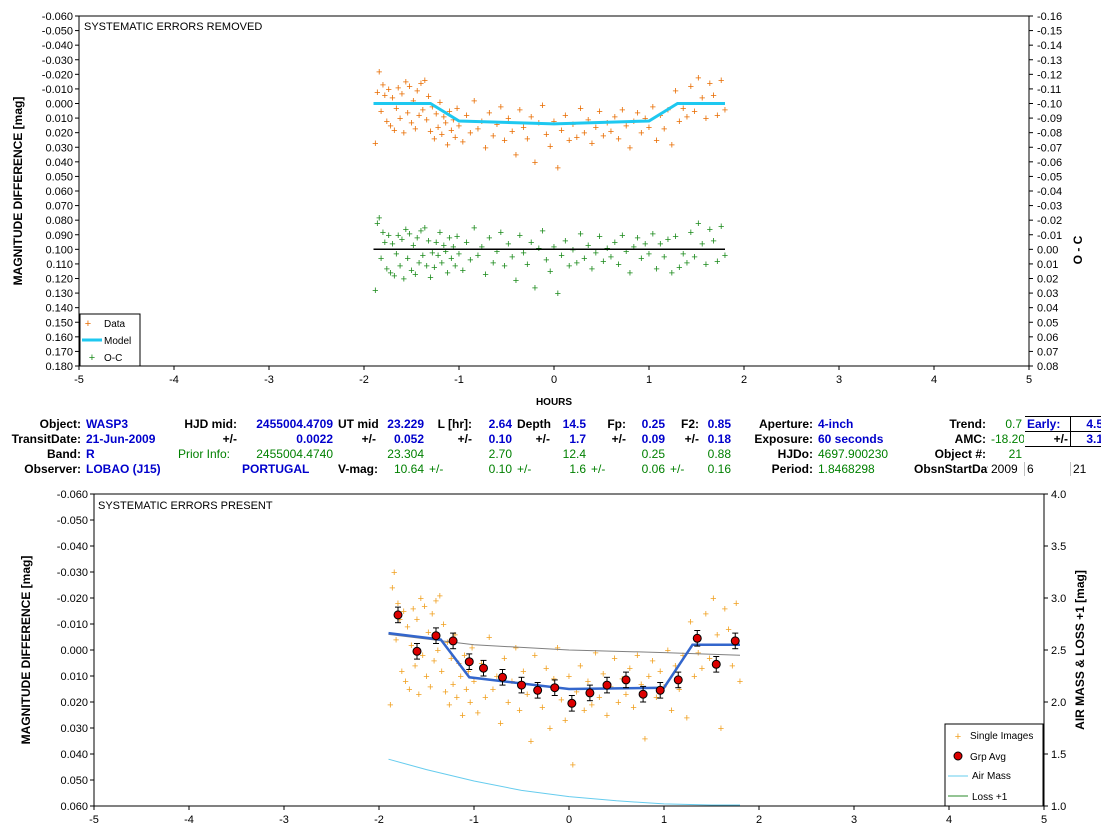 The height and width of the screenshot is (832, 1101). What do you see at coordinates (57, 46) in the screenshot?
I see `top-y-tick-label: -0.040` at bounding box center [57, 46].